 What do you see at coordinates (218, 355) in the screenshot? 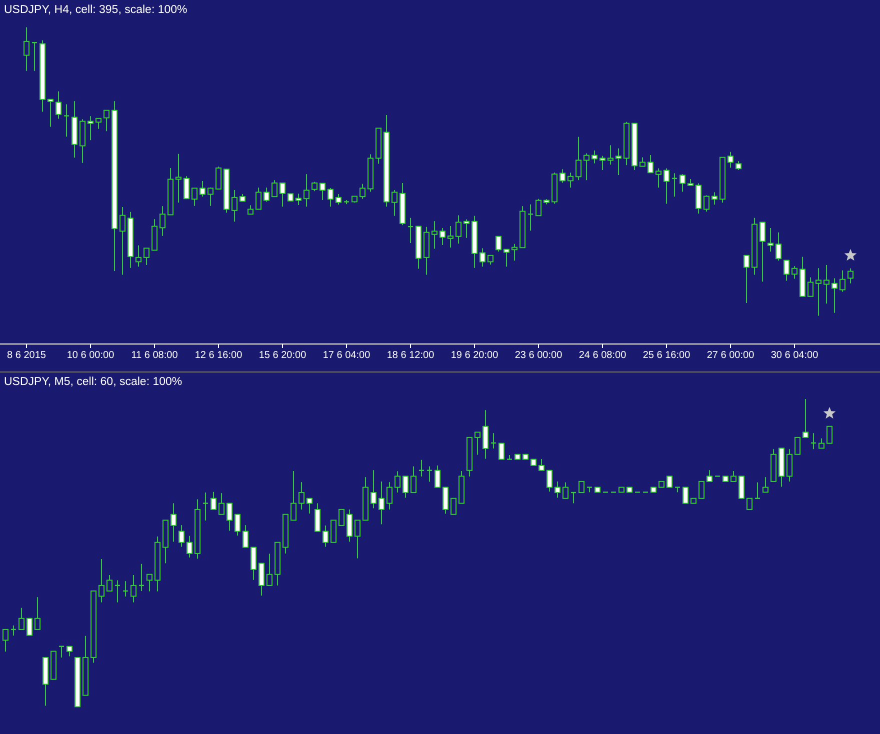
I see `x-tick-label: 12 6 16:00` at bounding box center [218, 355].